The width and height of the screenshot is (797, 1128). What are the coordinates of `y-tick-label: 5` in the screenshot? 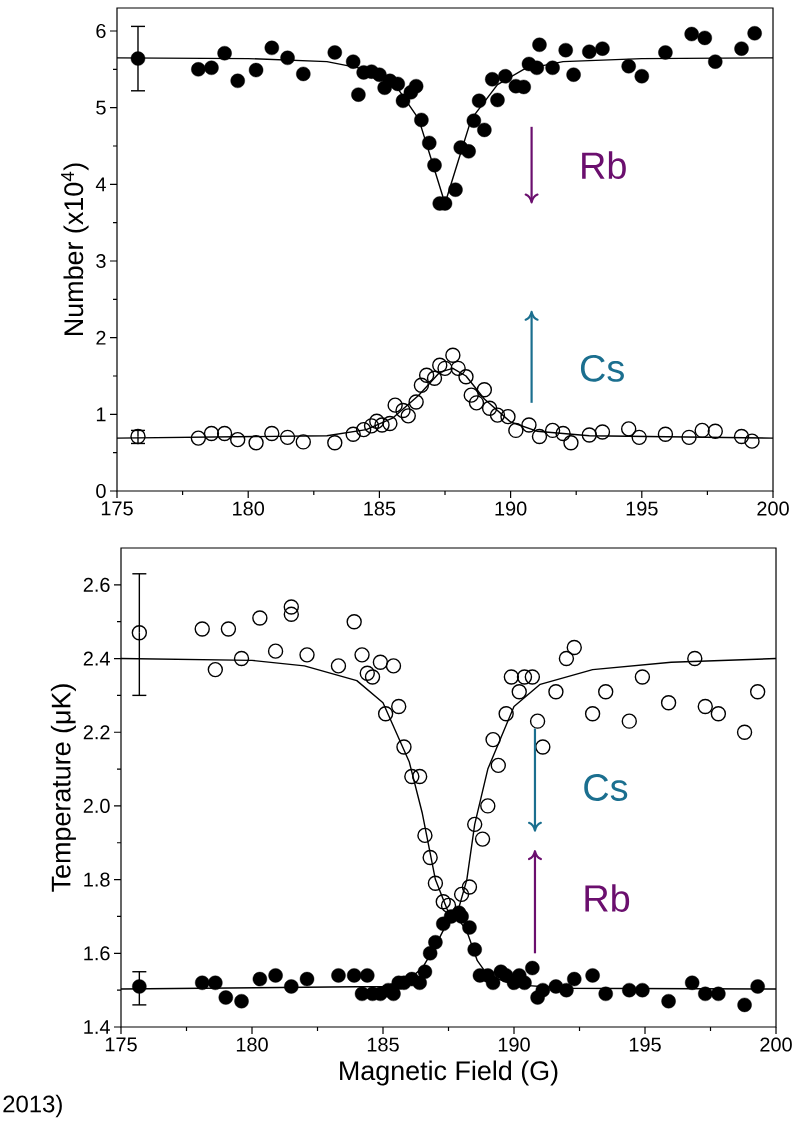 It's located at (101, 107).